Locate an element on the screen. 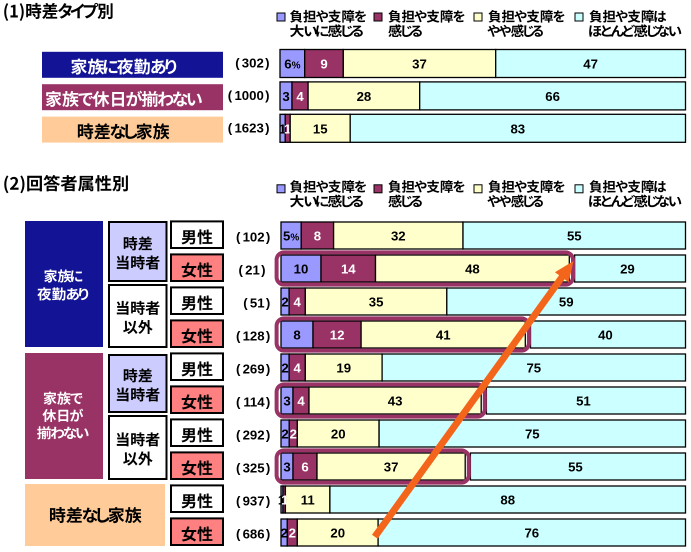  svg-text: 292 is located at coordinates (254, 435).